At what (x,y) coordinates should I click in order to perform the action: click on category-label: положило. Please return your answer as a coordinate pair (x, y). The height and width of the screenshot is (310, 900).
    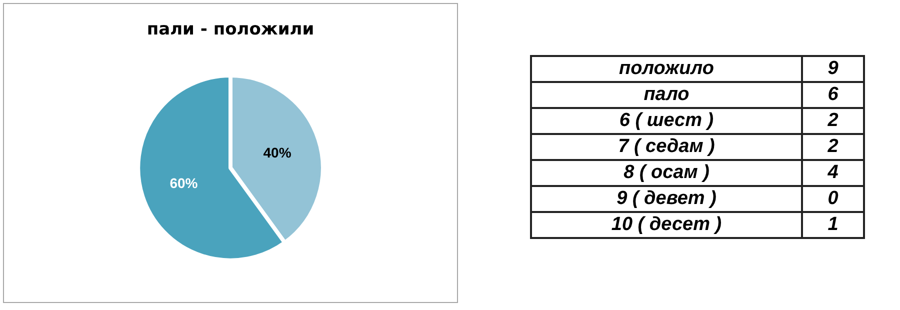
    Looking at the image, I should click on (666, 69).